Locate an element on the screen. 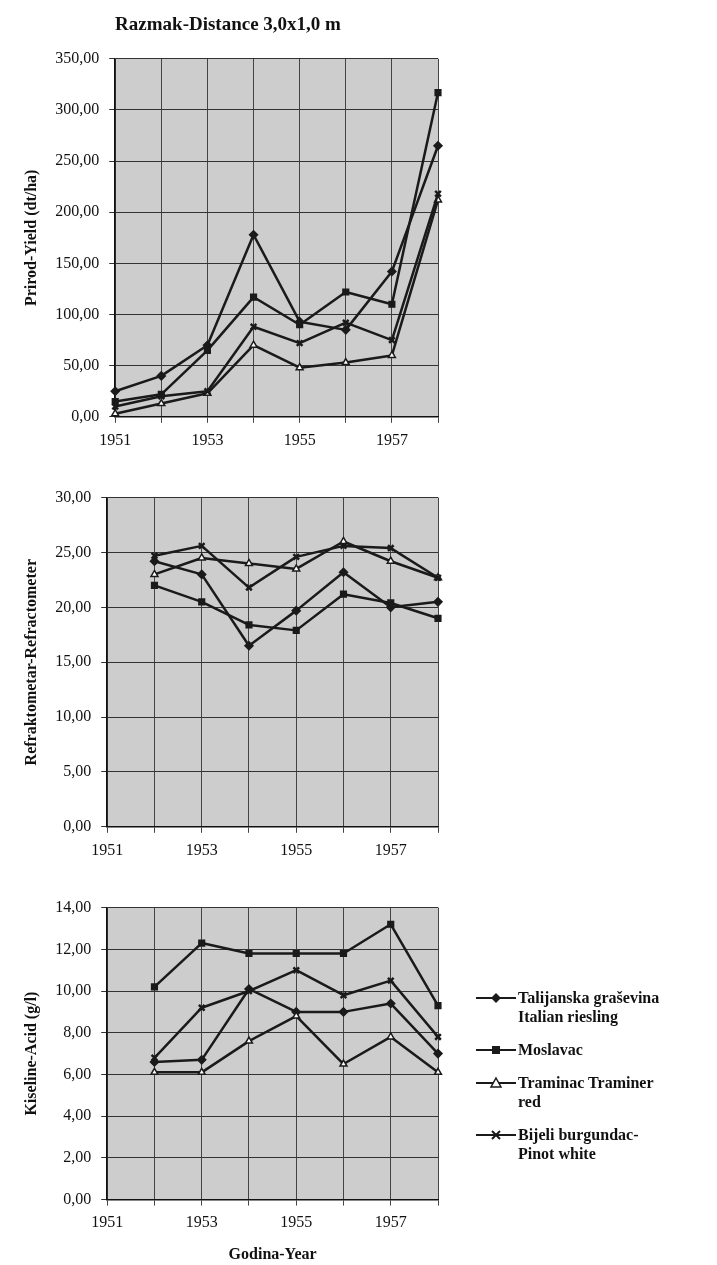 This screenshot has width=717, height=1265. legend-label: Talijanska graševina Italian riesling is located at coordinates (589, 1007).